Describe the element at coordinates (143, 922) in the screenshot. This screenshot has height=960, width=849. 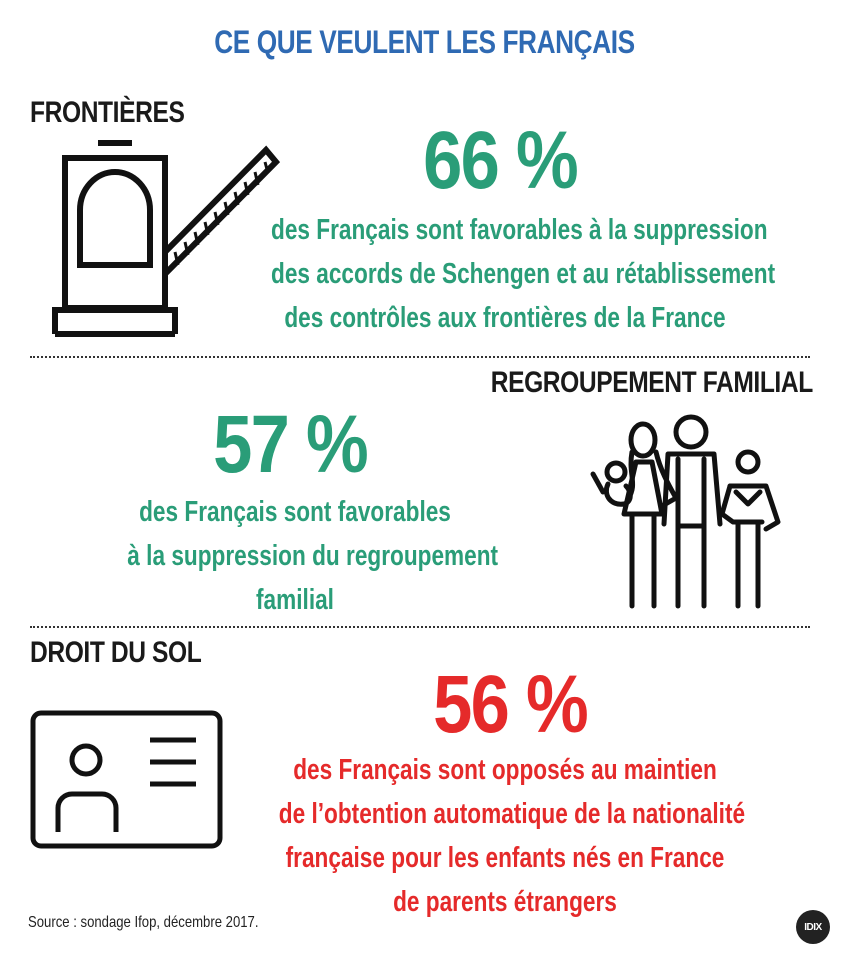
I see `source-note: Source : sondage Ifop, décembre 2017.` at that location.